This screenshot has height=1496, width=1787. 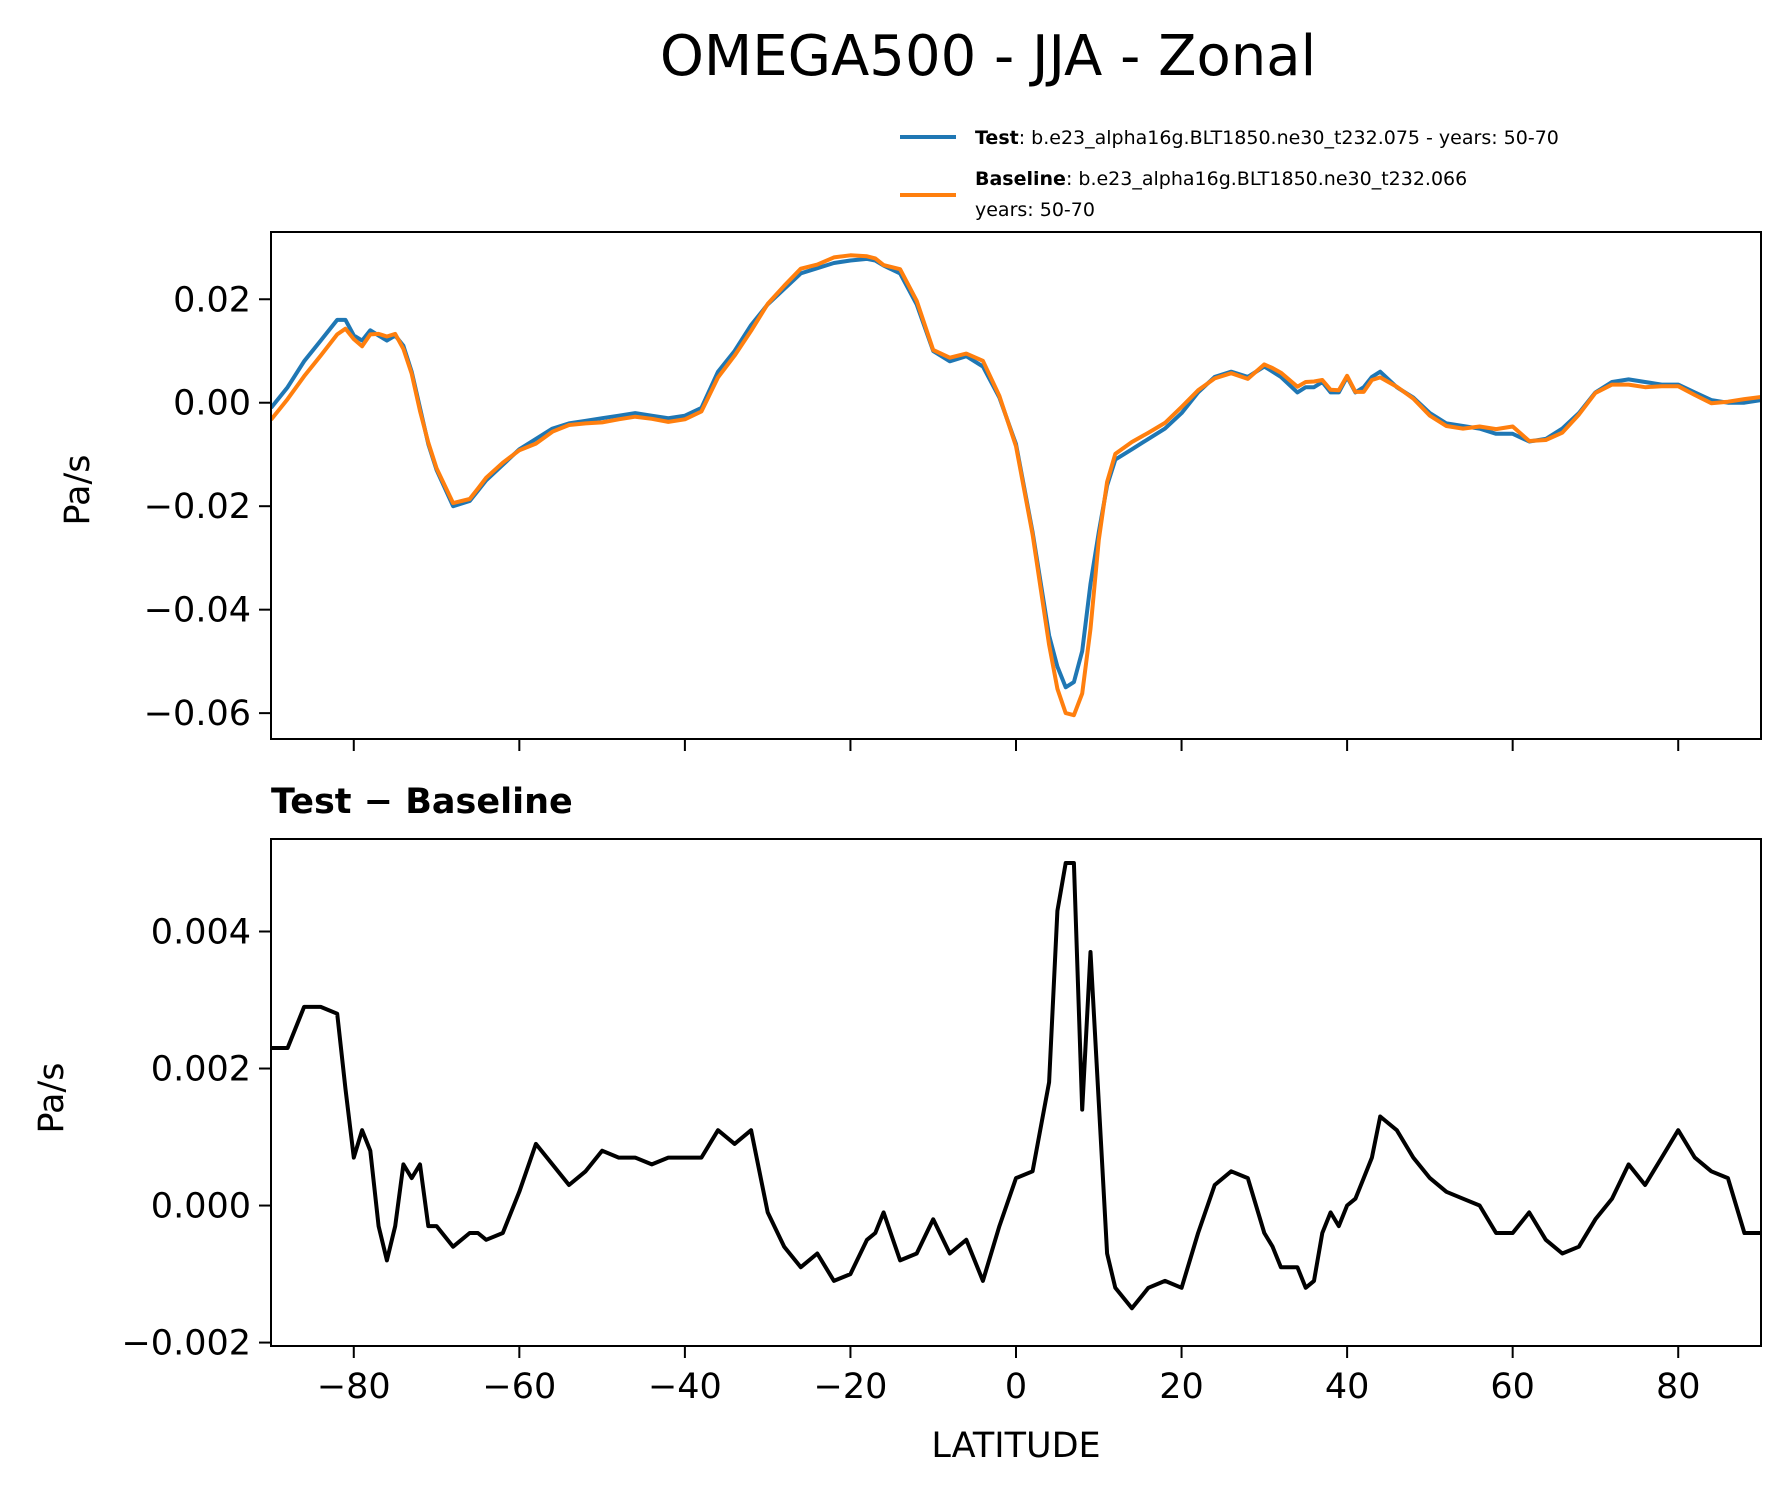 What do you see at coordinates (186, 1344) in the screenshot?
I see `diff-ytick-label: −0.002` at bounding box center [186, 1344].